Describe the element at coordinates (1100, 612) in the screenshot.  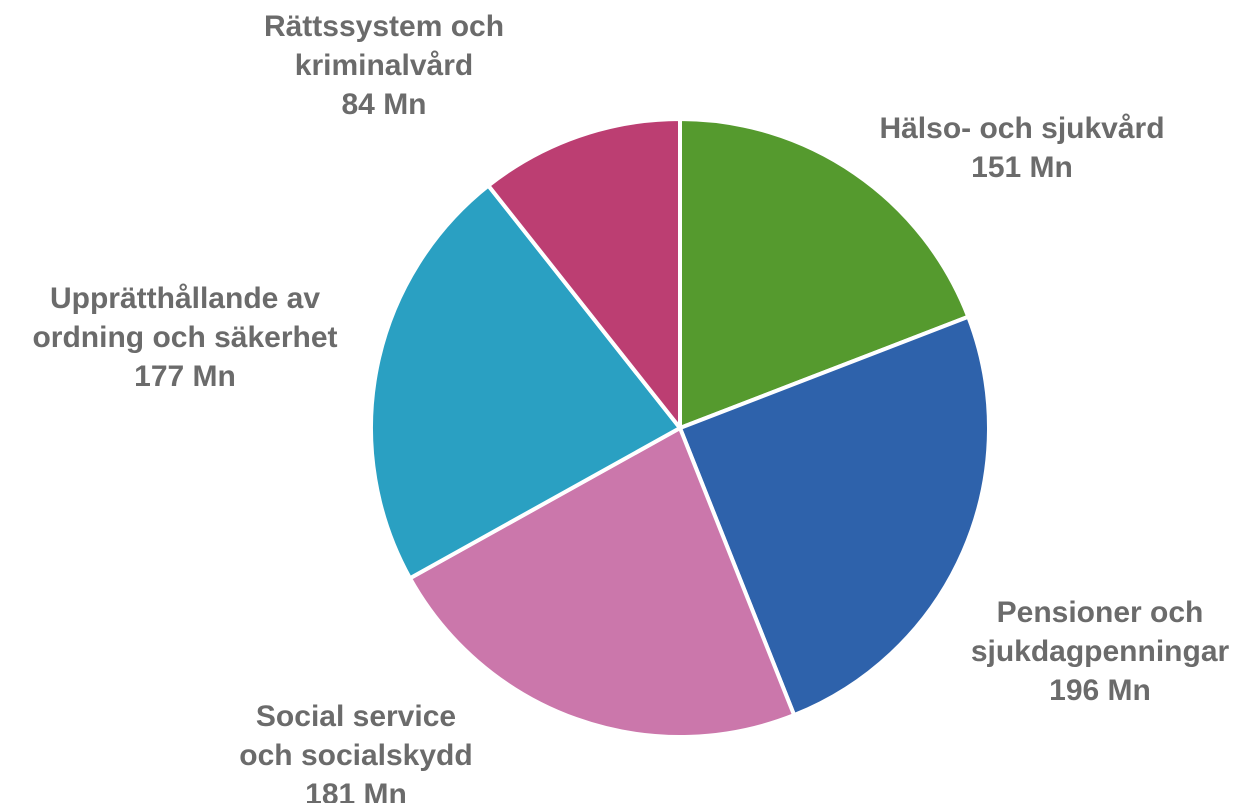
I see `slice-category-label: Pensioner och` at that location.